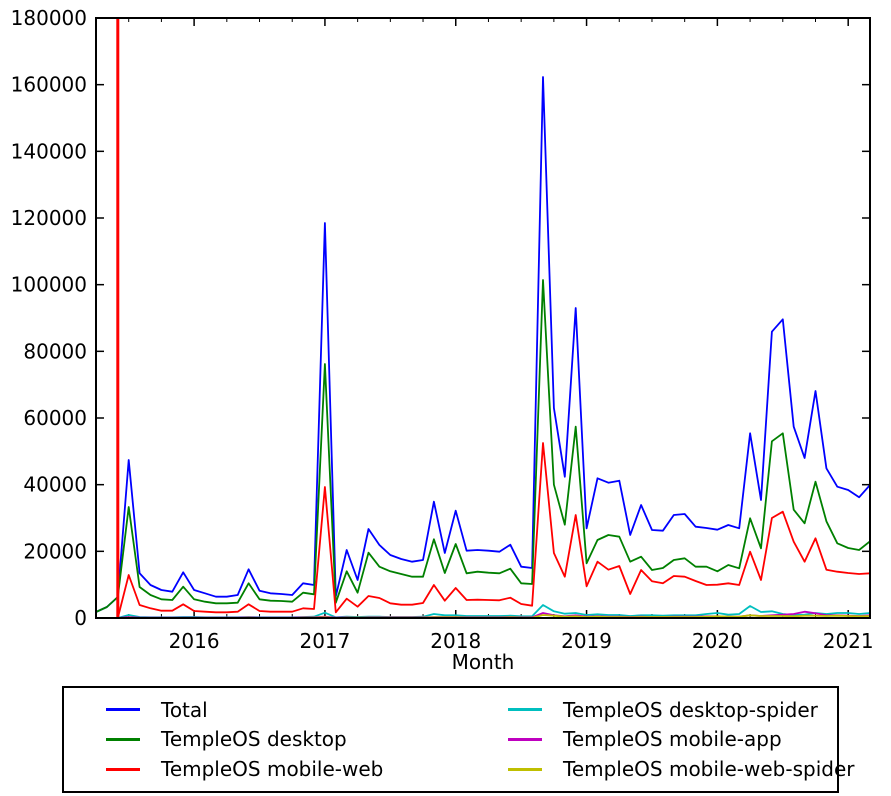 The width and height of the screenshot is (891, 796). What do you see at coordinates (80, 618) in the screenshot?
I see `y-tick-label: 0` at bounding box center [80, 618].